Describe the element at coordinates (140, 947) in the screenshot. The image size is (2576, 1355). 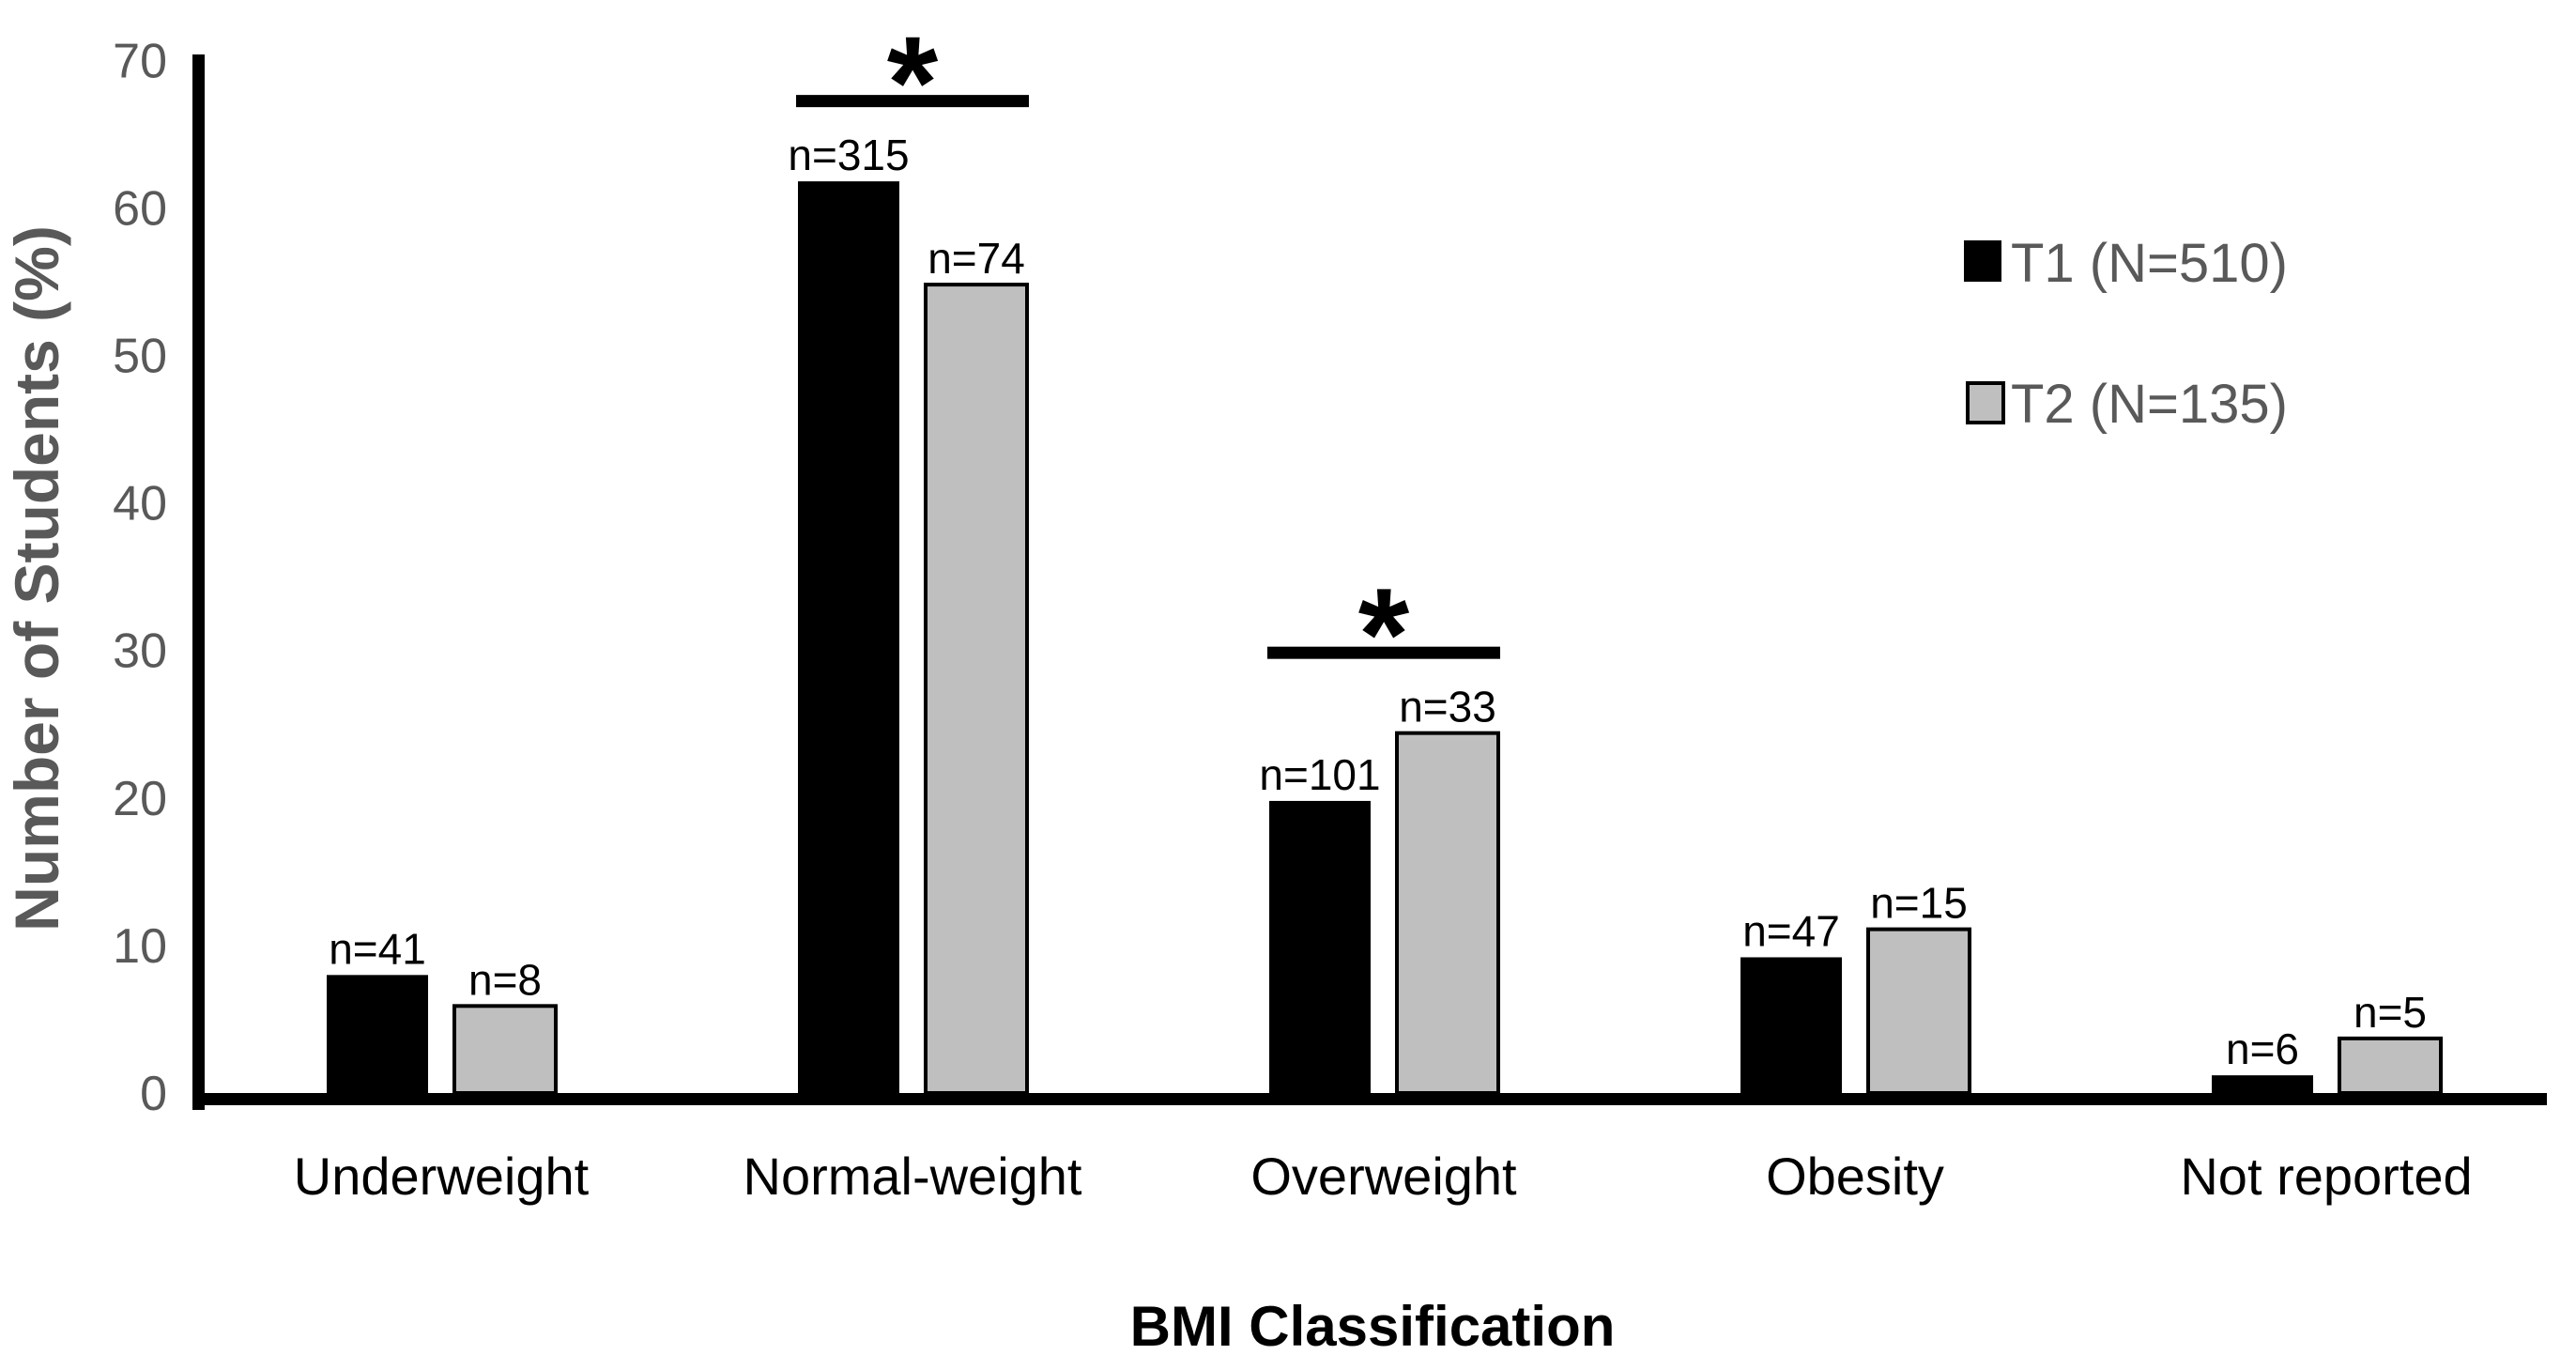
I see `y-tick-label-10: 10` at that location.